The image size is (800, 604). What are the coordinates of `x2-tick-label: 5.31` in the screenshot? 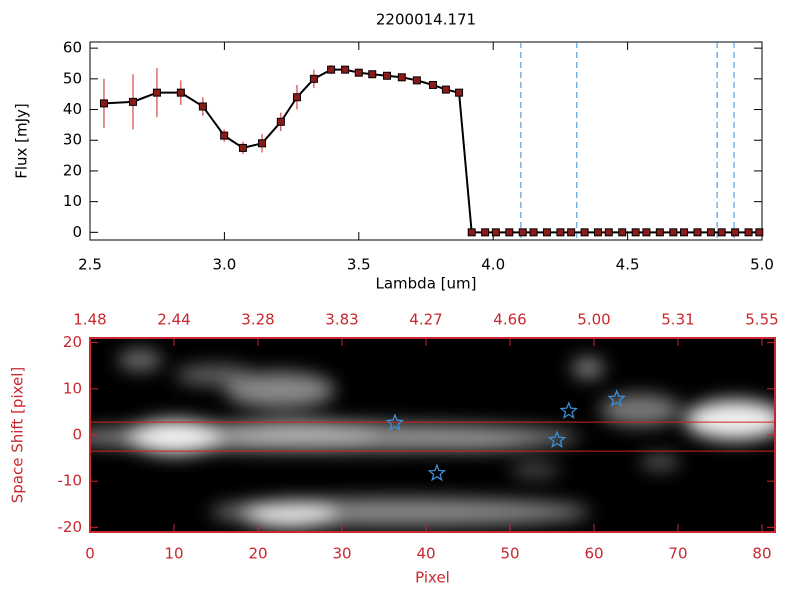 It's located at (677, 320).